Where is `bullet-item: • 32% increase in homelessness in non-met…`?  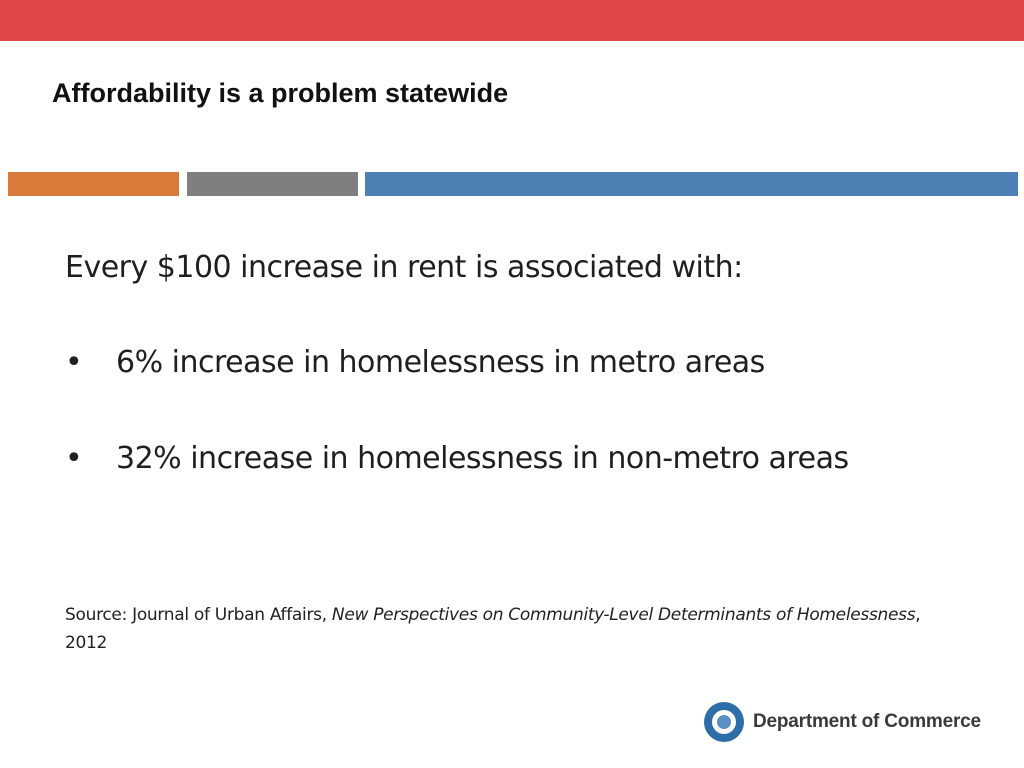
bullet-item: • 32% increase in homelessness in non-met… is located at coordinates (457, 458).